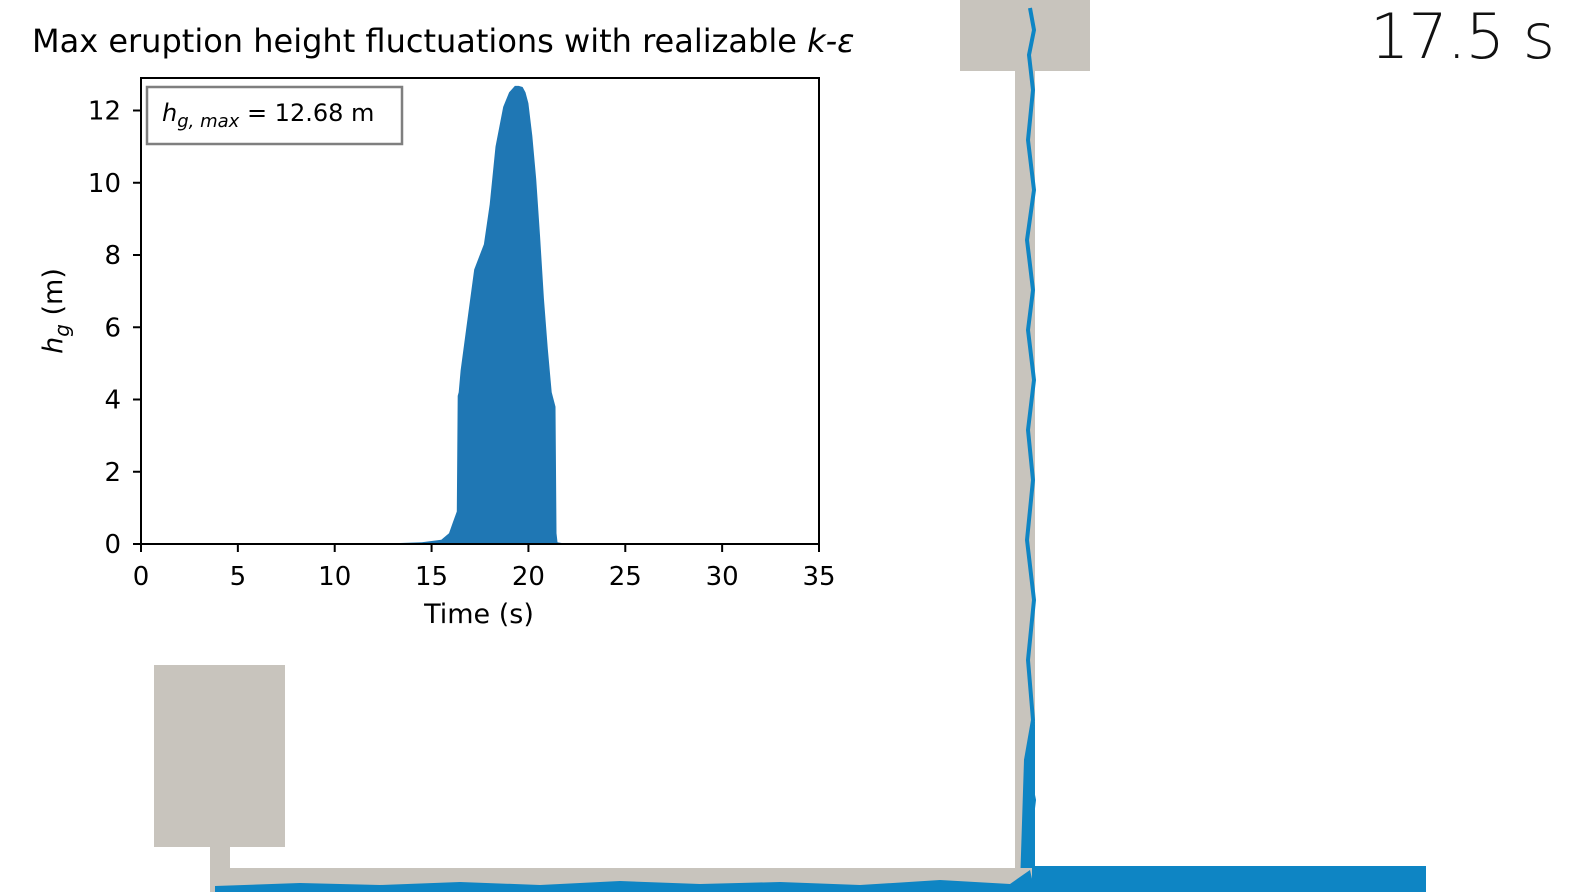 The image size is (1576, 892). What do you see at coordinates (831, 41) in the screenshot?
I see `chart-title-symbol: k-ε` at bounding box center [831, 41].